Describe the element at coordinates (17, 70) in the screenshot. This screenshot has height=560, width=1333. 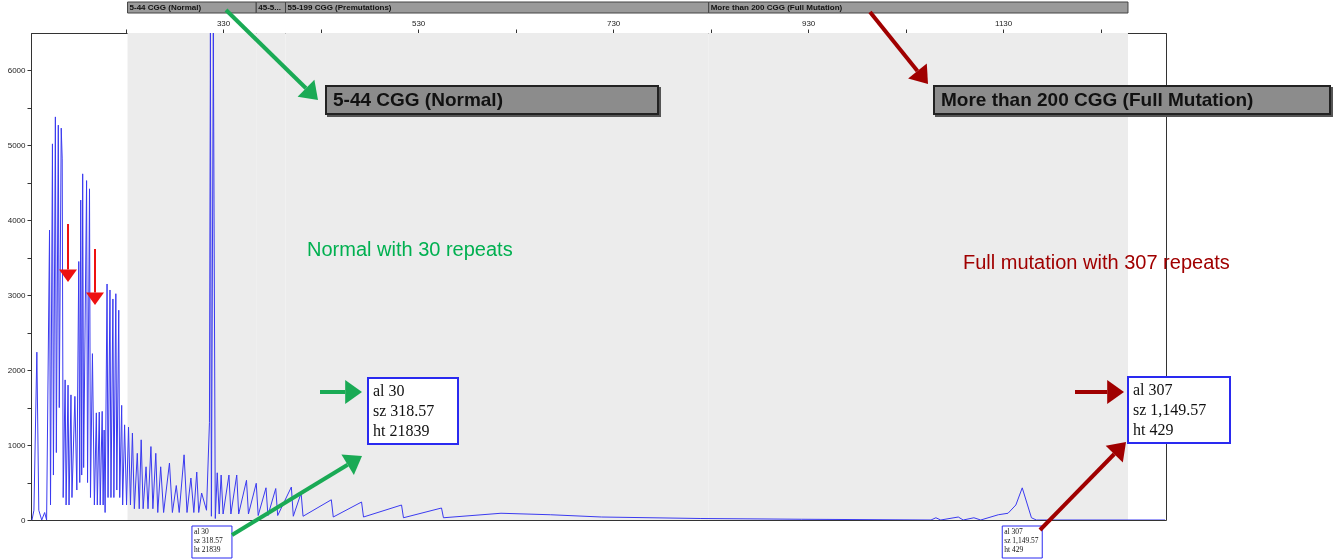
I see `y-tick-label: 6000` at that location.